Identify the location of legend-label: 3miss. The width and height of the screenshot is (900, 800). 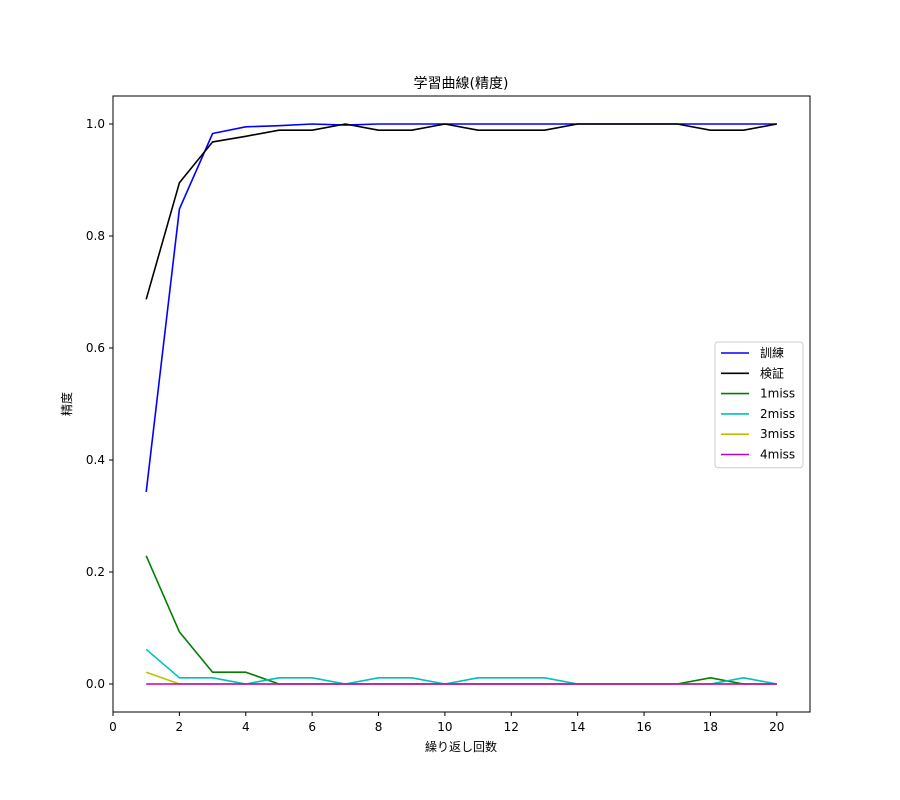
(777, 434).